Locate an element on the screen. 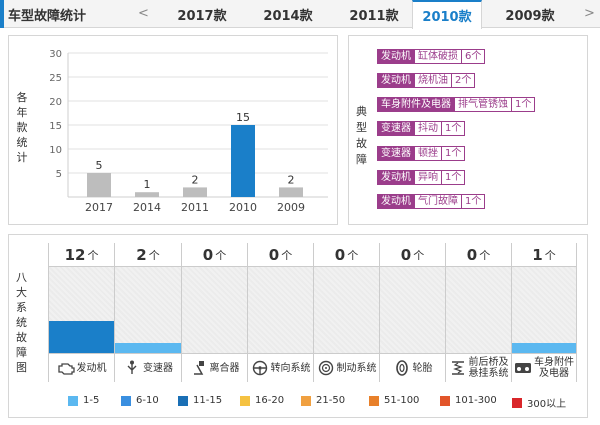 Image resolution: width=600 pixels, height=425 pixels. header-bar: 车型故障统计 < 2017款 2014款 2011款 2010款 2009款 > is located at coordinates (300, 14).